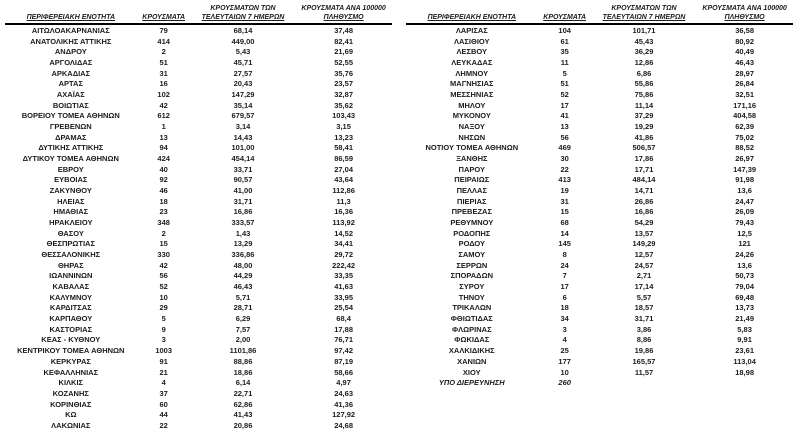 Image resolution: width=803 pixels, height=433 pixels. Describe the element at coordinates (198, 52) in the screenshot. I see `table-row: ΑΝΔΡΟΥ 2 5,43 21,69` at that location.